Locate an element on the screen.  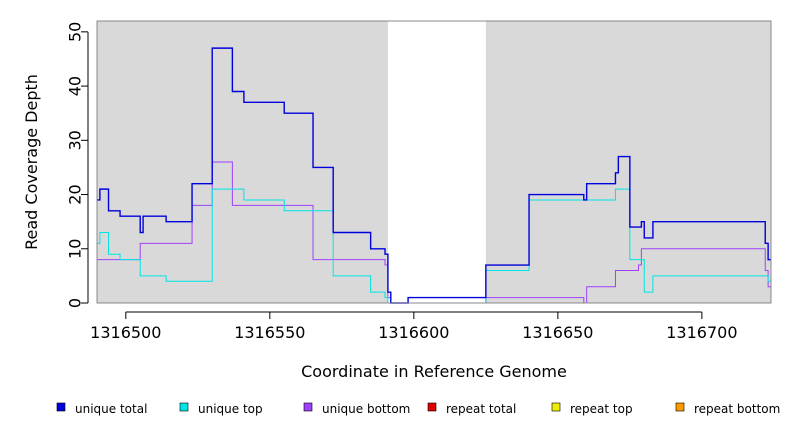
x-axis: 1316500 1316550 1316600 1316650 1316700 is located at coordinates (414, 326).